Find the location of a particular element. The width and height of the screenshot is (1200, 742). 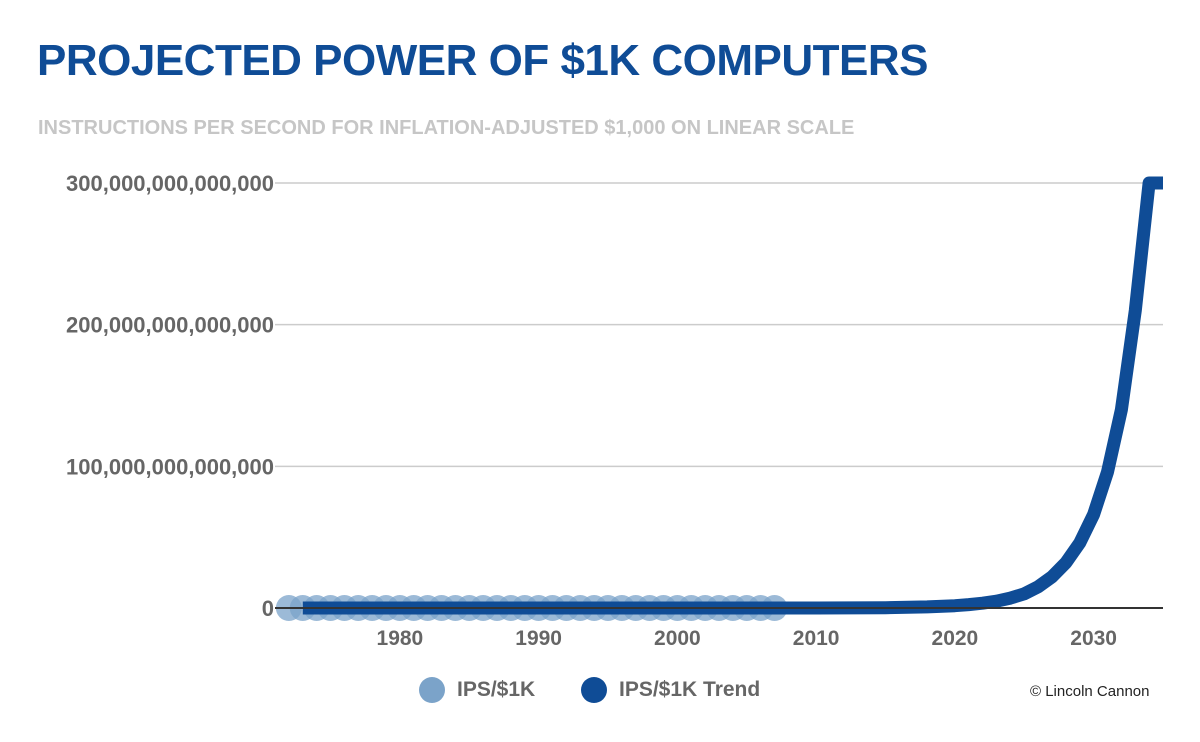

x-tick-label: 1990 is located at coordinates (538, 638).